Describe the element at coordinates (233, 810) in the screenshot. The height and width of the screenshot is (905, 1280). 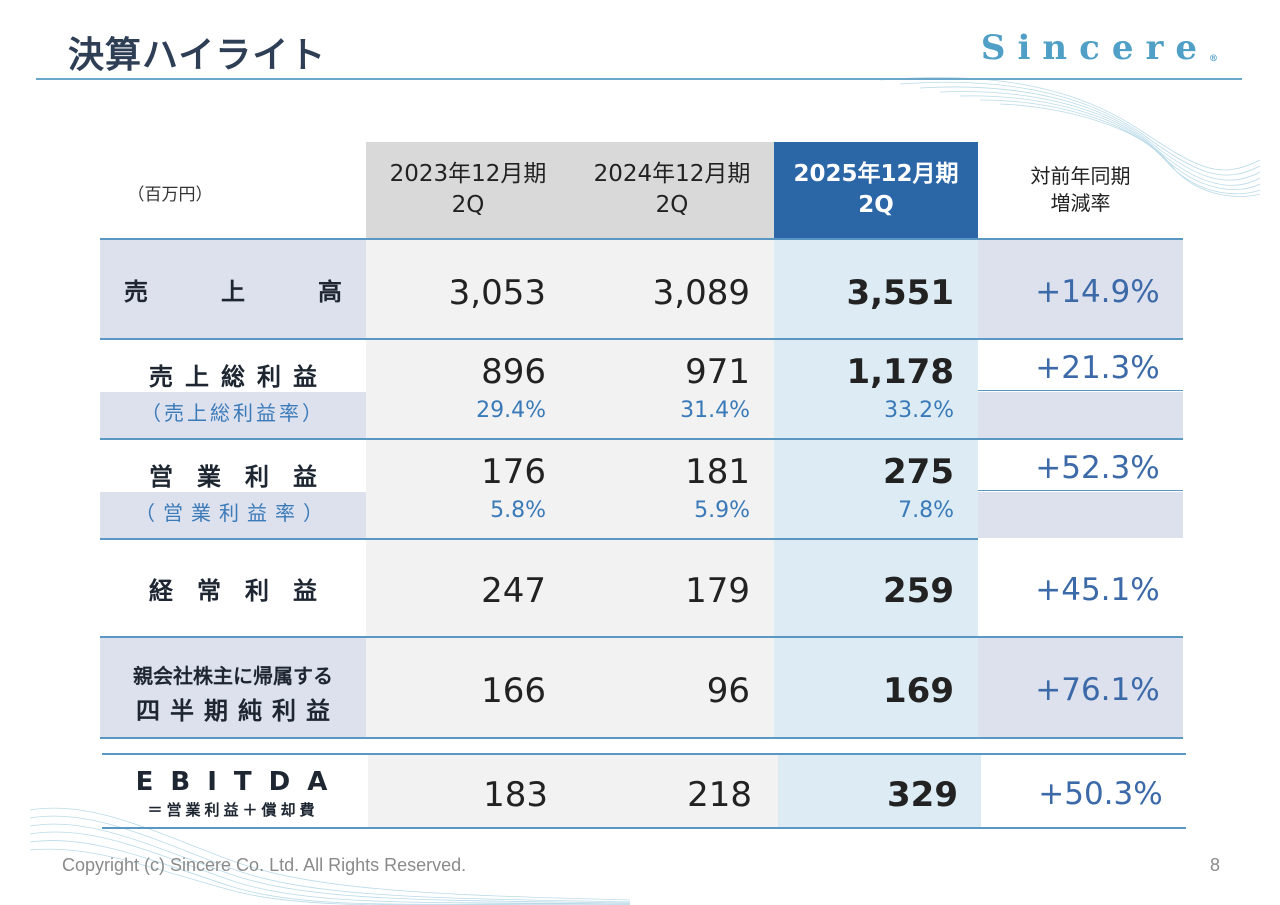
I see `row-label-ebitda-line2: ＝営業利益＋償却費` at that location.